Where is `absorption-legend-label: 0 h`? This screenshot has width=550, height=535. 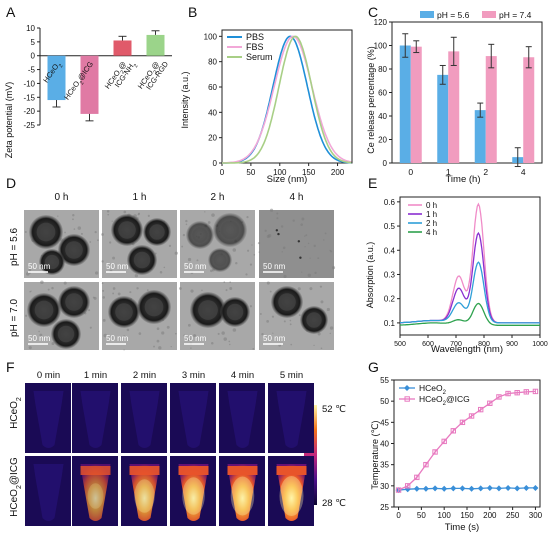
absorption-legend-label: 0 h is located at coordinates (431, 205).